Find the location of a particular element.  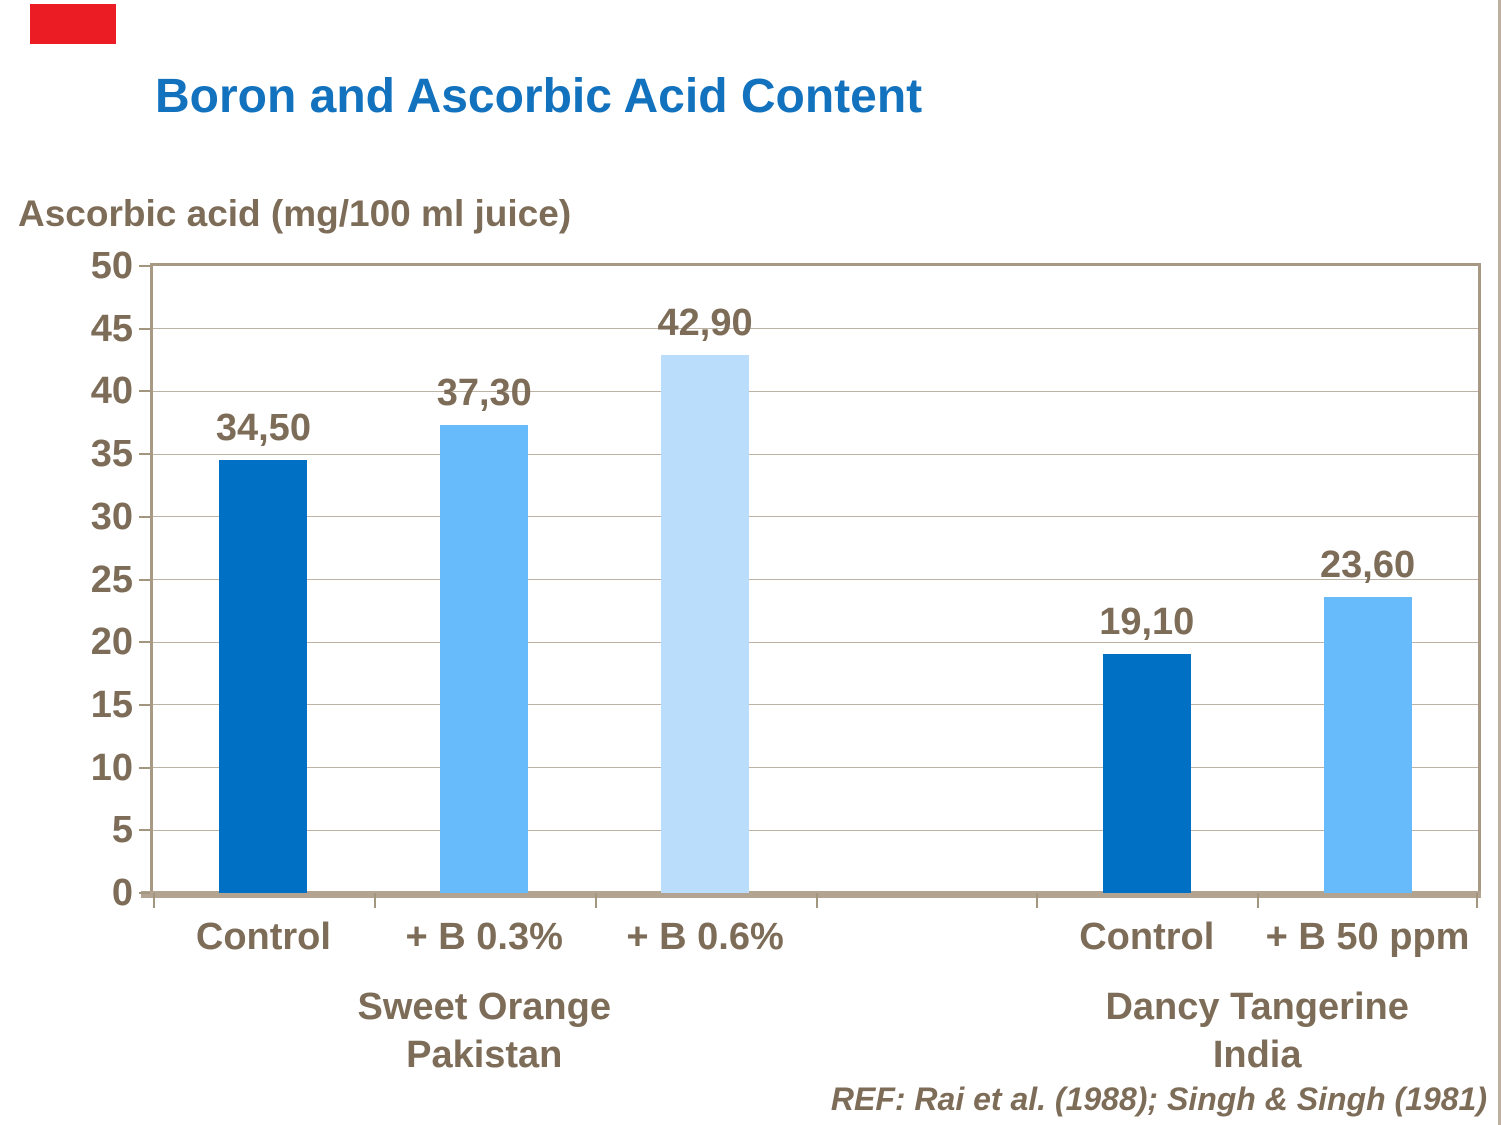

y-axis-label: 40 is located at coordinates (111, 391).